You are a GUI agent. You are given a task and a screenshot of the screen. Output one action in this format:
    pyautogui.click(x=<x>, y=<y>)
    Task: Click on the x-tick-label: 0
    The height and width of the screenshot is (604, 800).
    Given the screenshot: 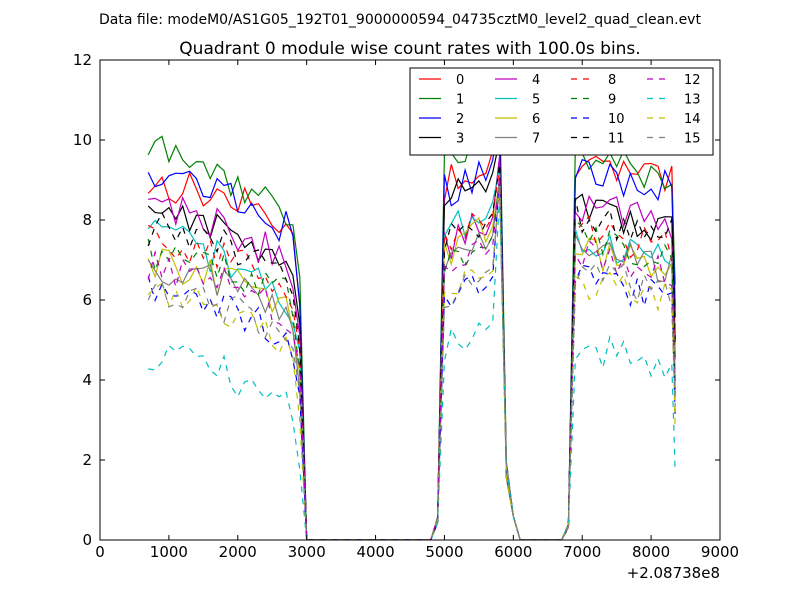 What is the action you would take?
    pyautogui.click(x=100, y=552)
    